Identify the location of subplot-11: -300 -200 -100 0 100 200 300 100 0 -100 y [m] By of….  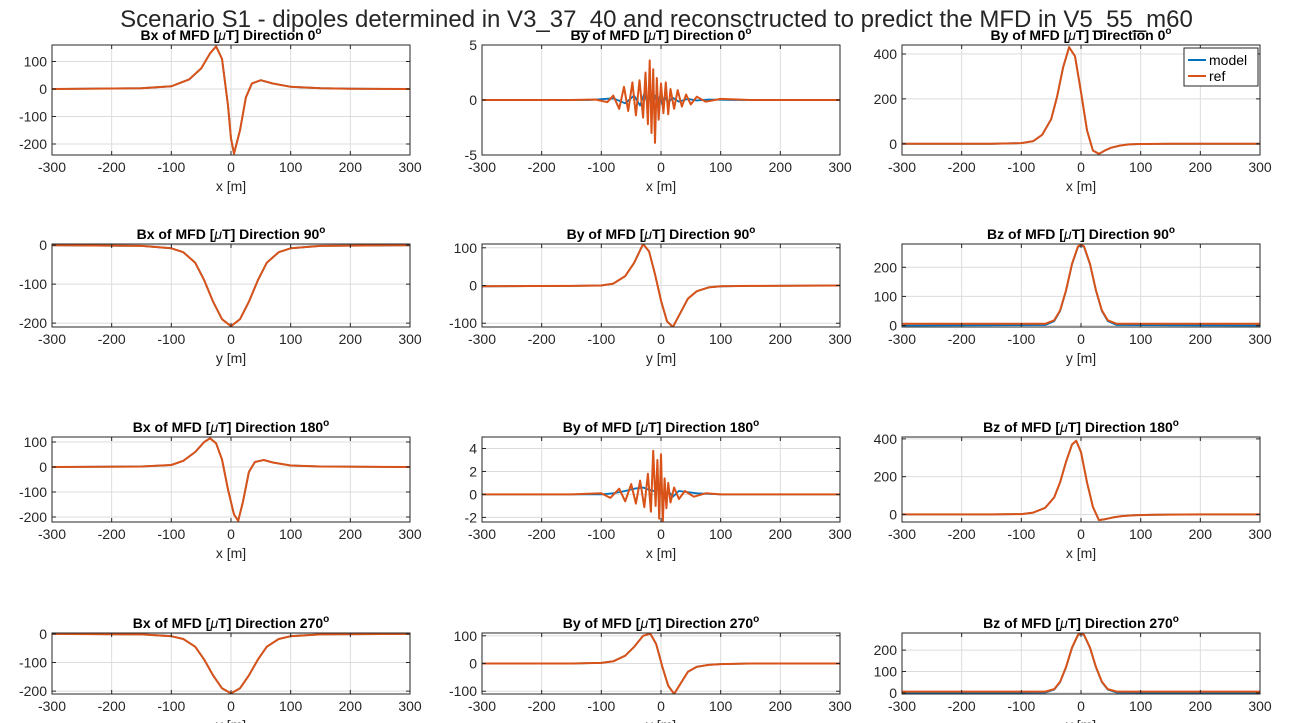
(650, 668).